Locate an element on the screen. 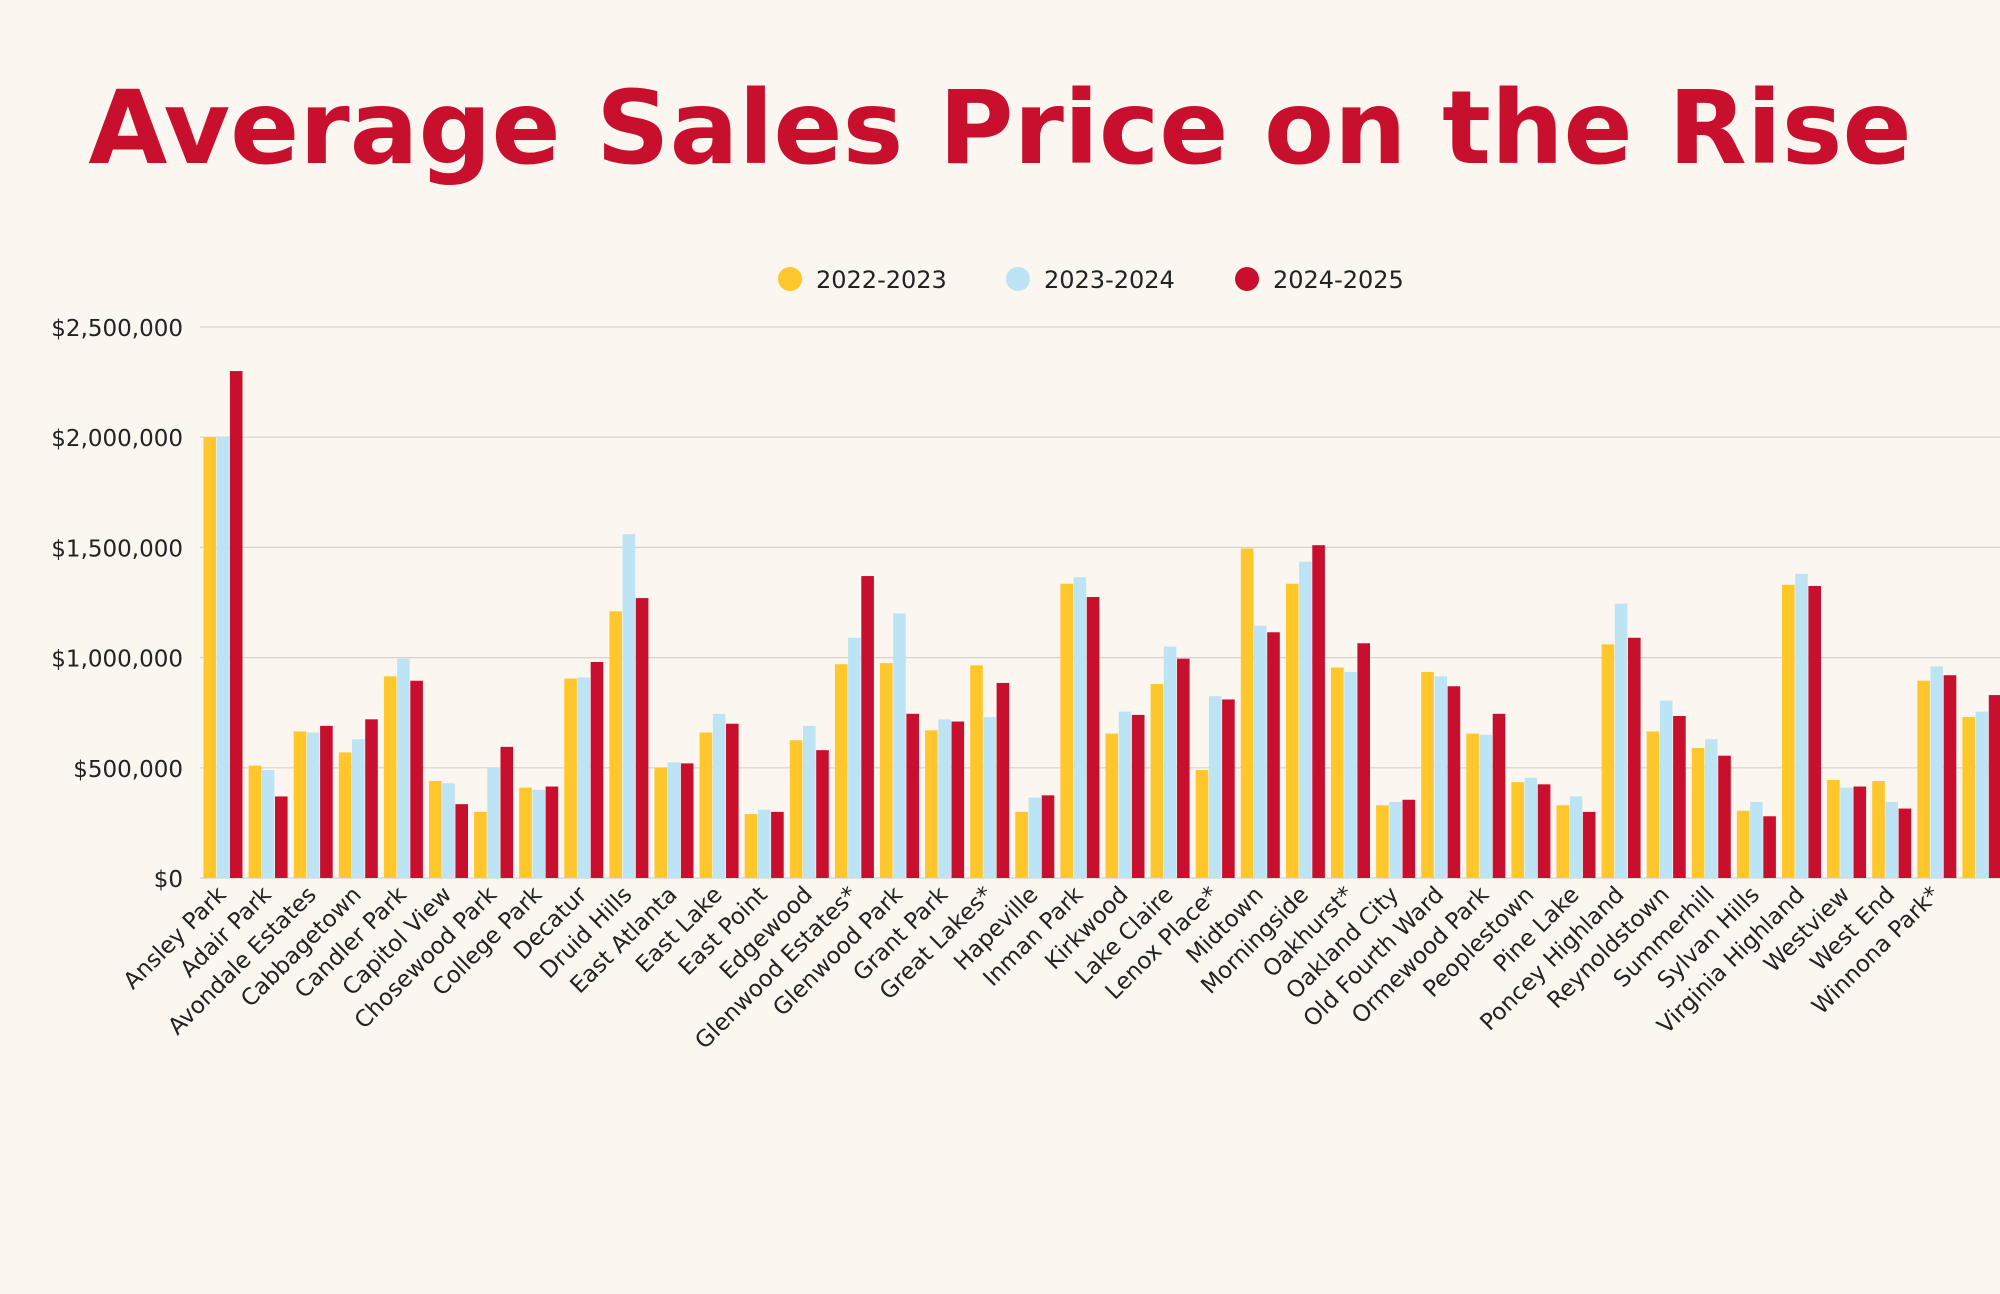 Image resolution: width=2000 pixels, height=1294 pixels. y-tick-label: $2,500,000 is located at coordinates (117, 329).